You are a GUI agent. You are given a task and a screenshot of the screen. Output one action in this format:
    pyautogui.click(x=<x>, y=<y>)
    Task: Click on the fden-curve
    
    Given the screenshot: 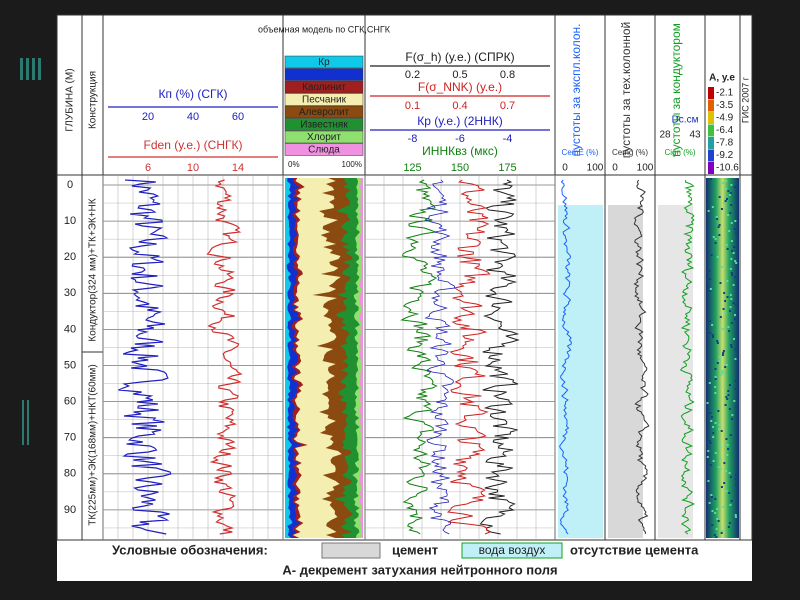 What is the action you would take?
    pyautogui.click(x=224, y=357)
    